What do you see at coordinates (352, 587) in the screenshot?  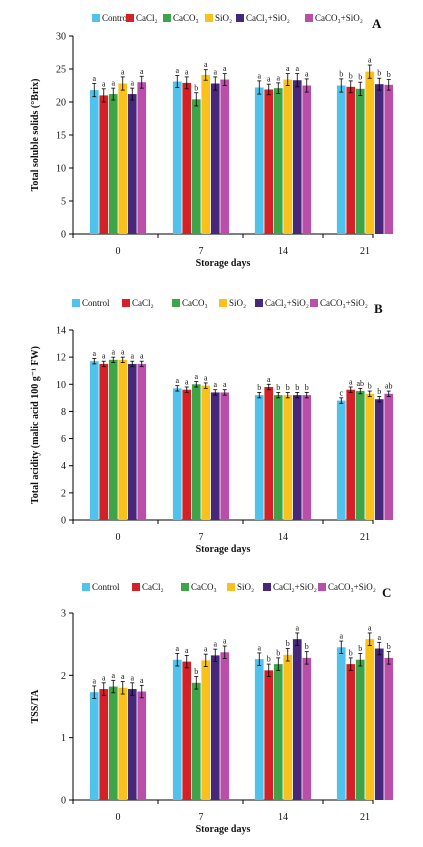 I see `legend-label: CaCO₃+SiO₂` at bounding box center [352, 587].